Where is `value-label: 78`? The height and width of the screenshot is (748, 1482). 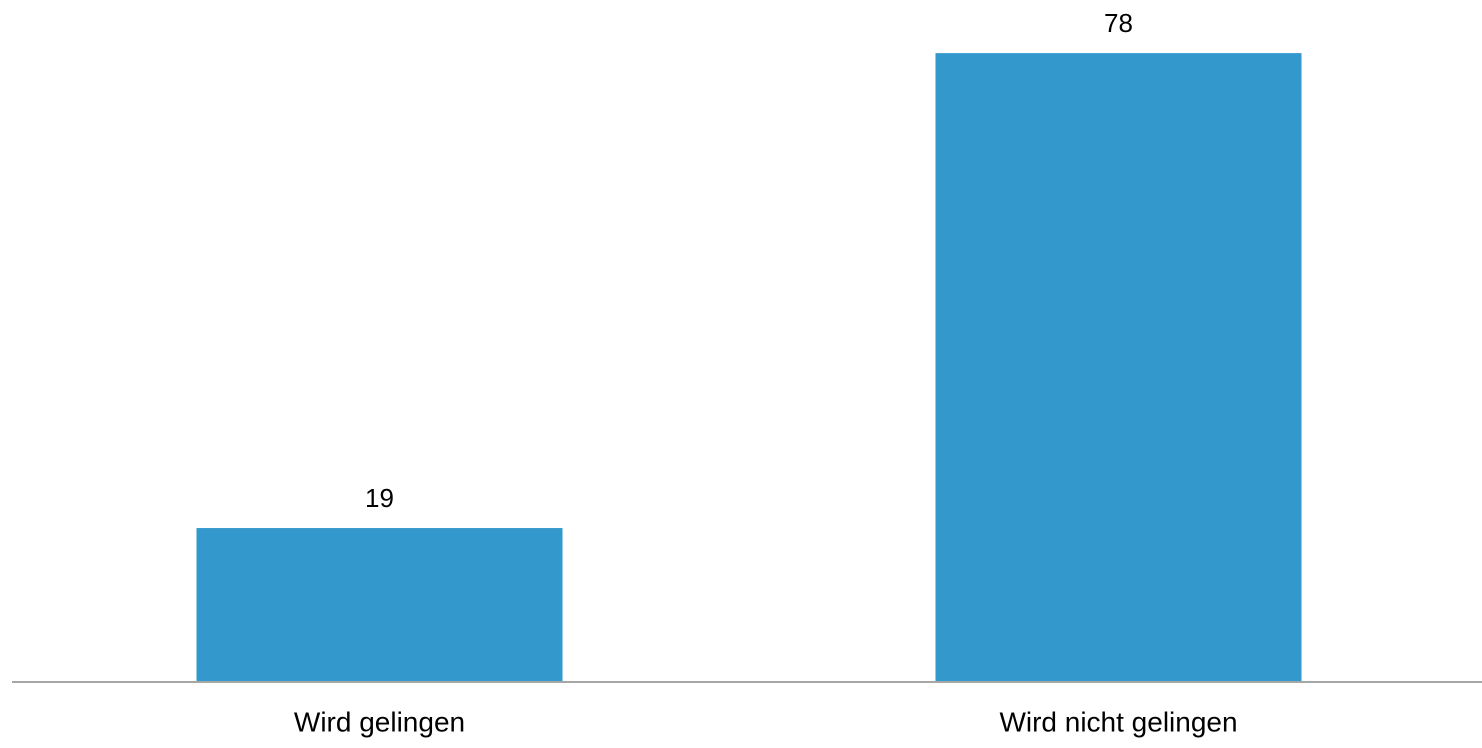 value-label: 78 is located at coordinates (1118, 23).